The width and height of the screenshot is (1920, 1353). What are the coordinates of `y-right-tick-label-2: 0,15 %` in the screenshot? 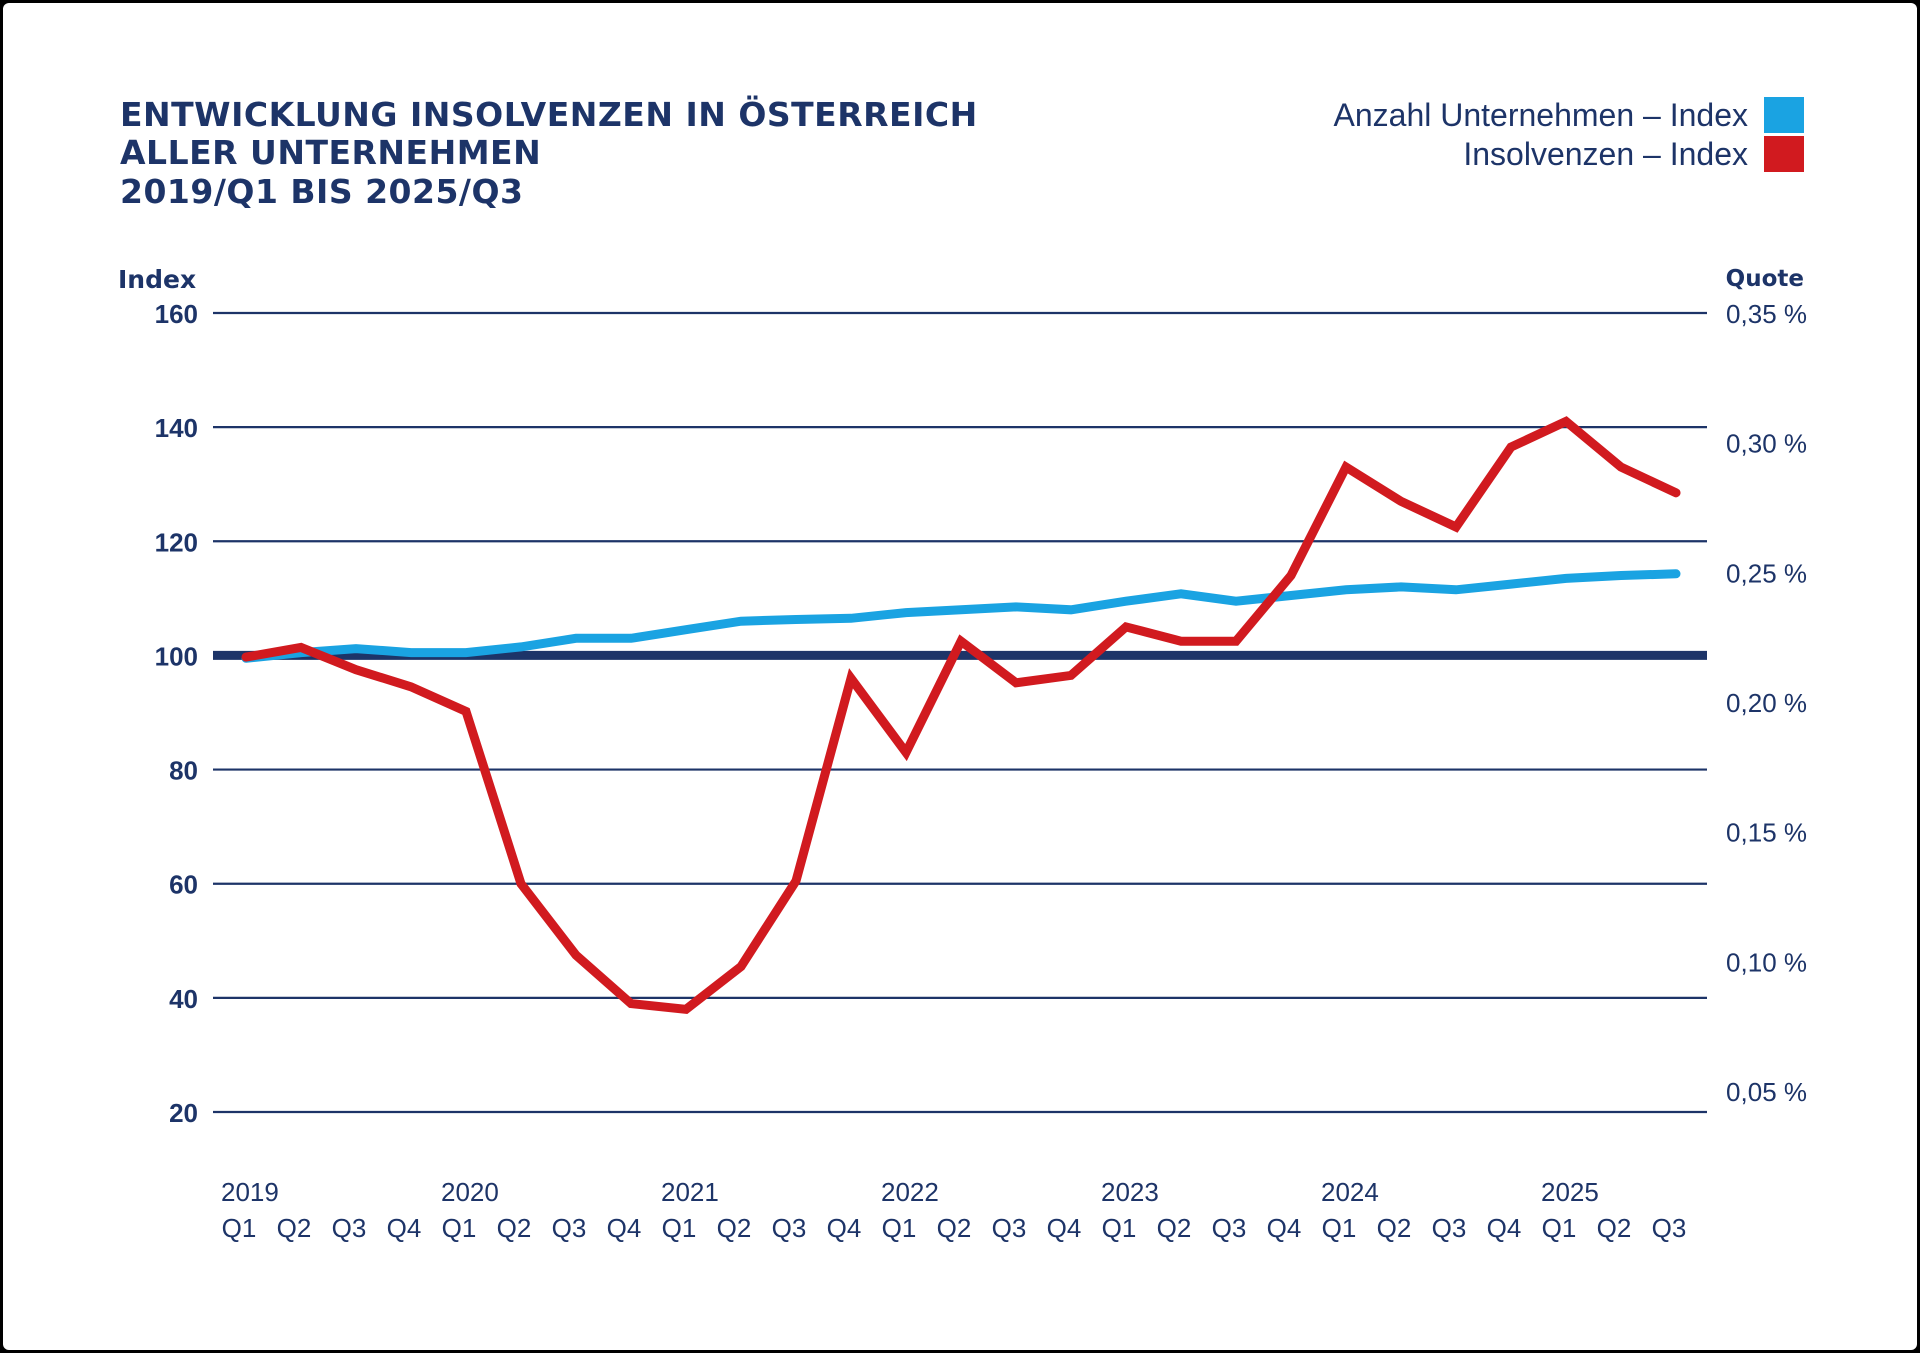 It's located at (1766, 833).